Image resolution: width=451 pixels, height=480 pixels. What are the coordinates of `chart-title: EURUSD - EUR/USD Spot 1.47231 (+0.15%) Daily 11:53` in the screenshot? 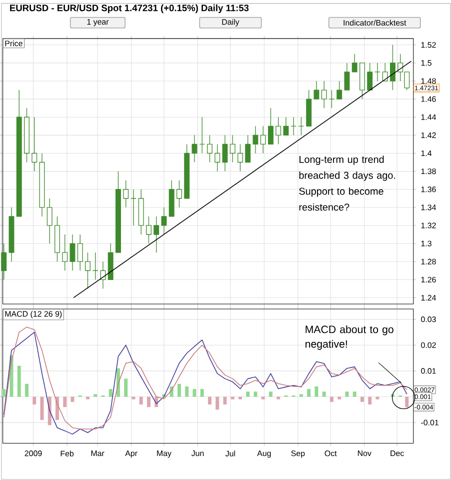 It's located at (129, 9).